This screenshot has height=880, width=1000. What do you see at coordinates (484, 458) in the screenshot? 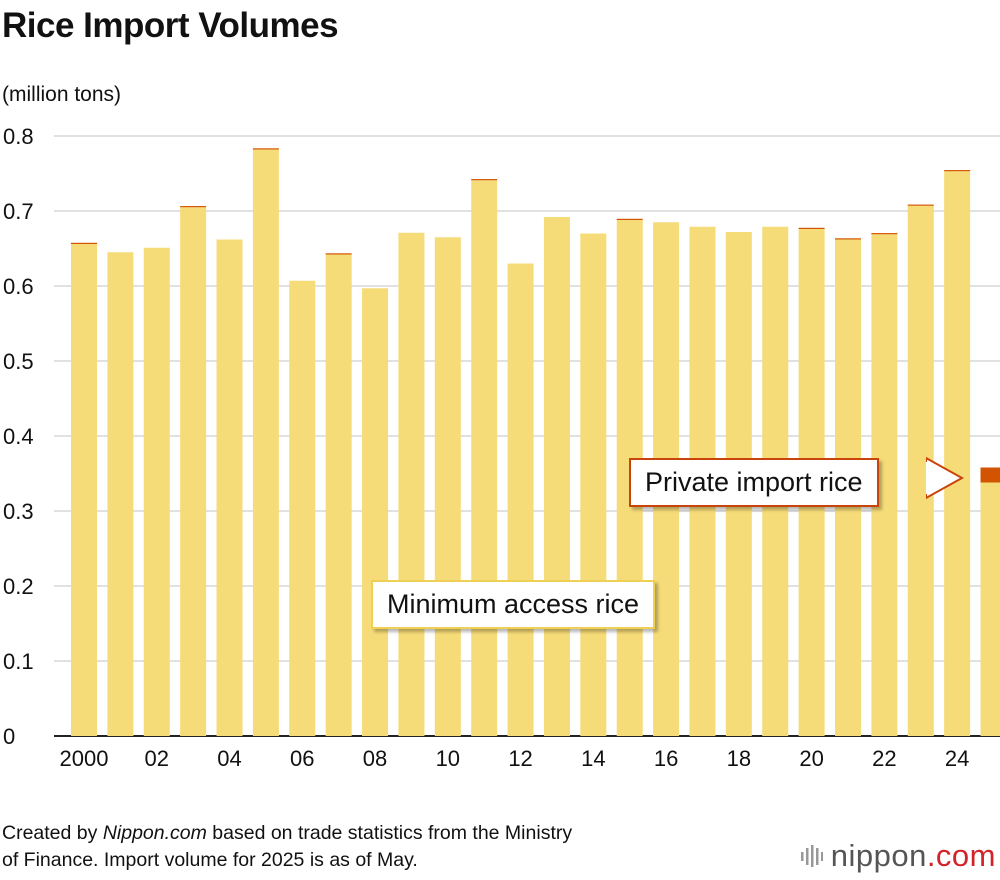
I see `bar-minimum-access-2011` at bounding box center [484, 458].